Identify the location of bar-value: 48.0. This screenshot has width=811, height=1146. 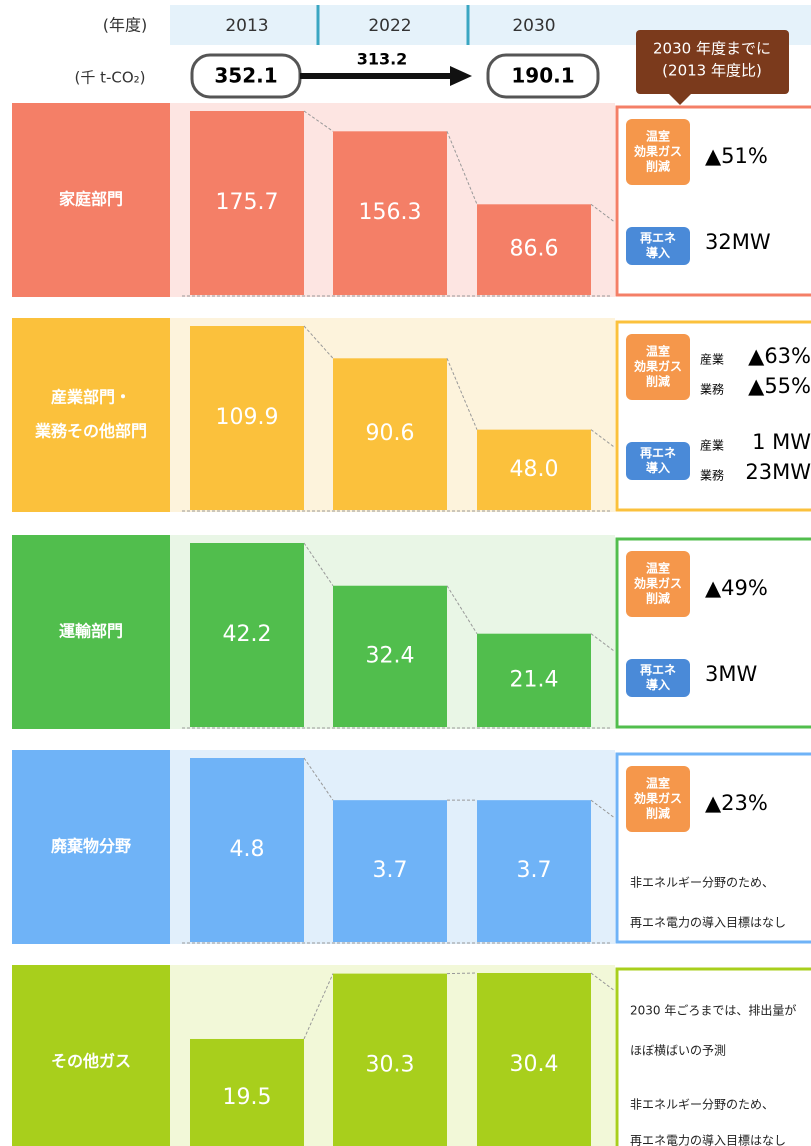
(534, 469).